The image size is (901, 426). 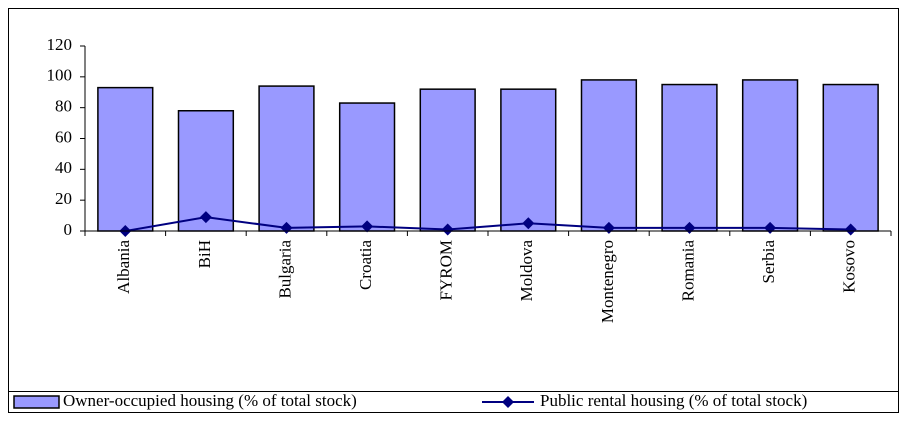 I want to click on x-tick-label: Serbia, so click(x=768, y=262).